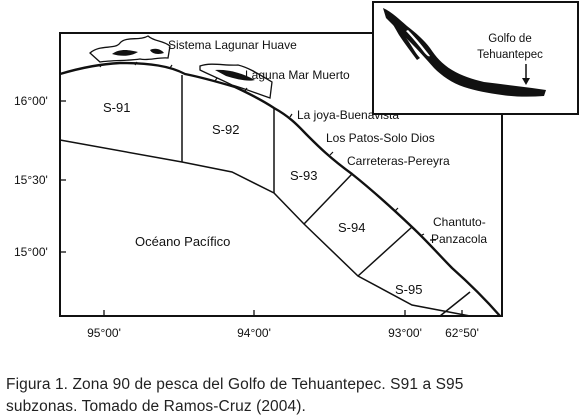  What do you see at coordinates (418, 43) in the screenshot?
I see `inset-inner-gulf` at bounding box center [418, 43].